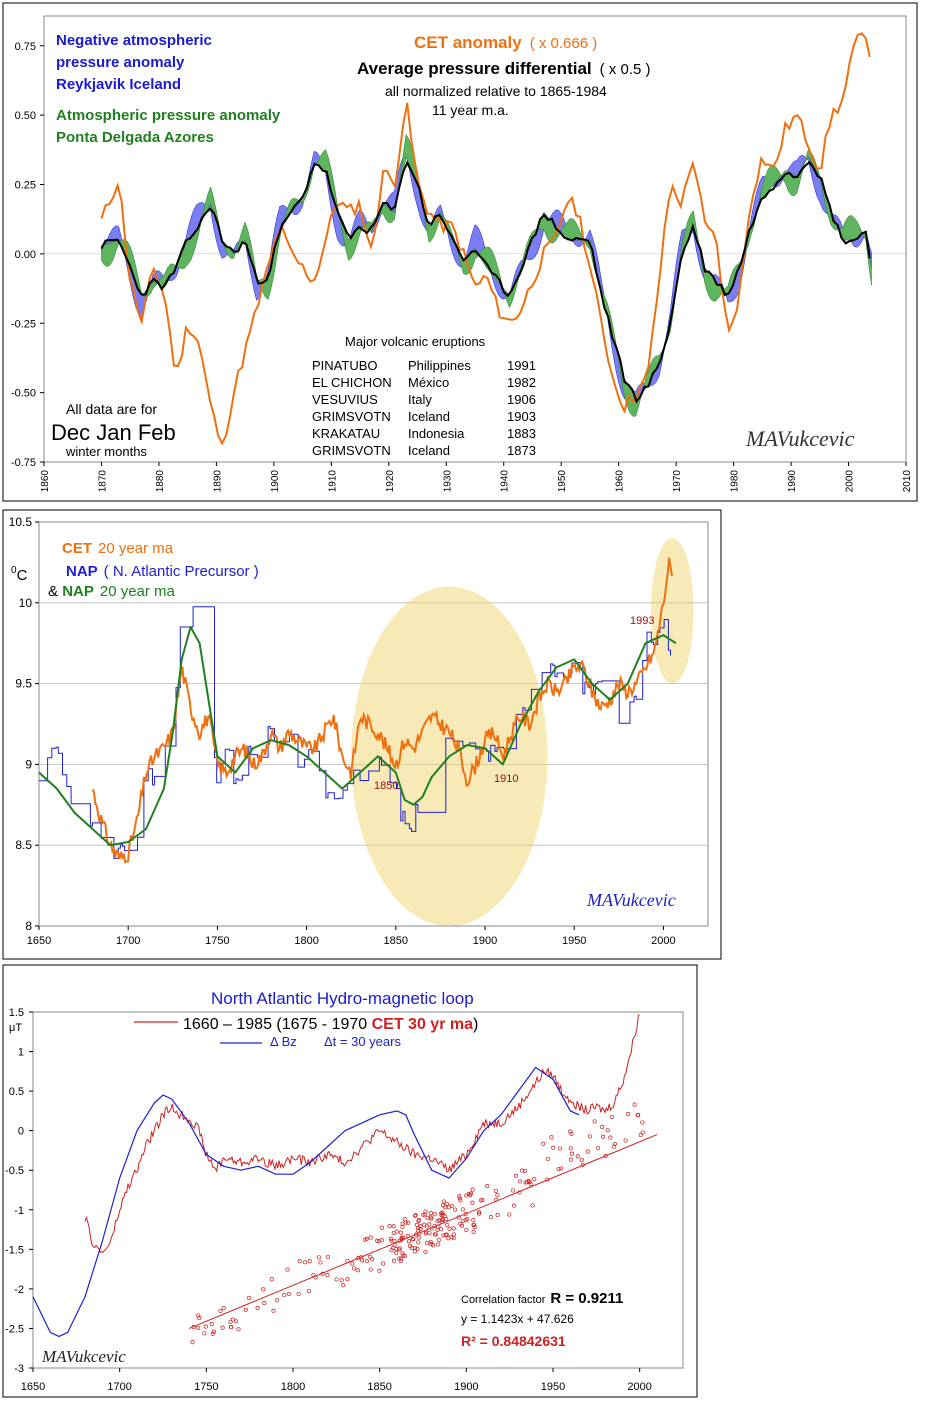 The width and height of the screenshot is (926, 1405). I want to click on note-all-data: All data are for, so click(111, 409).